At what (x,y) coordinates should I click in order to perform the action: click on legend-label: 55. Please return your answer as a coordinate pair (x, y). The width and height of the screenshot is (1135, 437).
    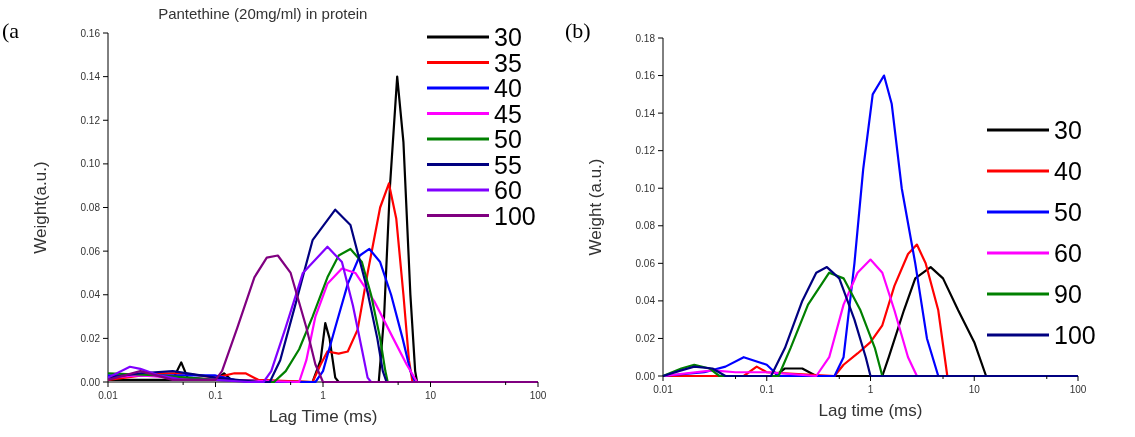
    Looking at the image, I should click on (508, 164).